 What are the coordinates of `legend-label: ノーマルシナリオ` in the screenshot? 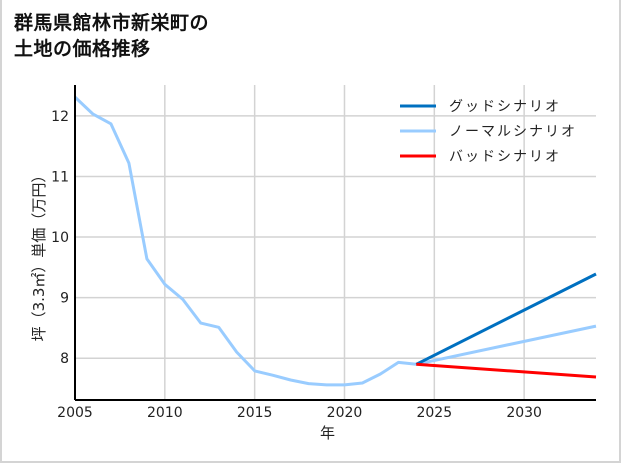 It's located at (513, 132).